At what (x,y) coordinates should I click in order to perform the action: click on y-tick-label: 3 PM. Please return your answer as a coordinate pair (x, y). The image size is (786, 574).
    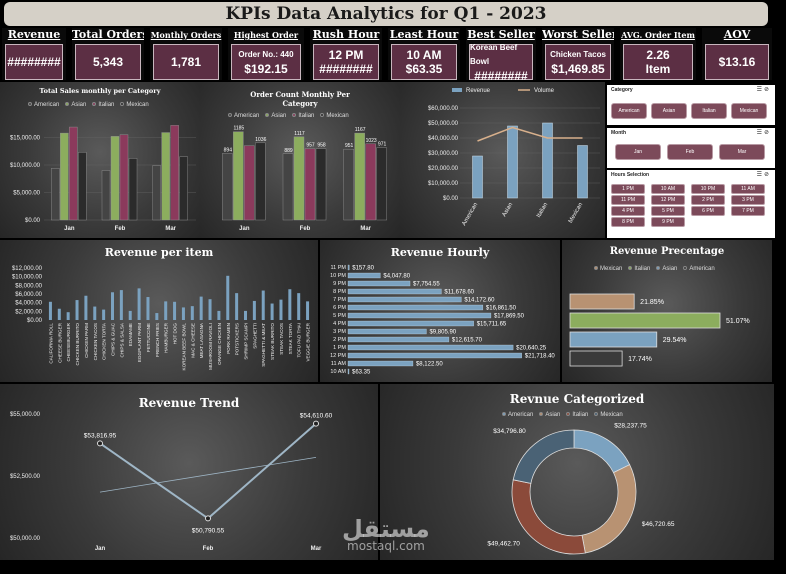
    Looking at the image, I should click on (339, 332).